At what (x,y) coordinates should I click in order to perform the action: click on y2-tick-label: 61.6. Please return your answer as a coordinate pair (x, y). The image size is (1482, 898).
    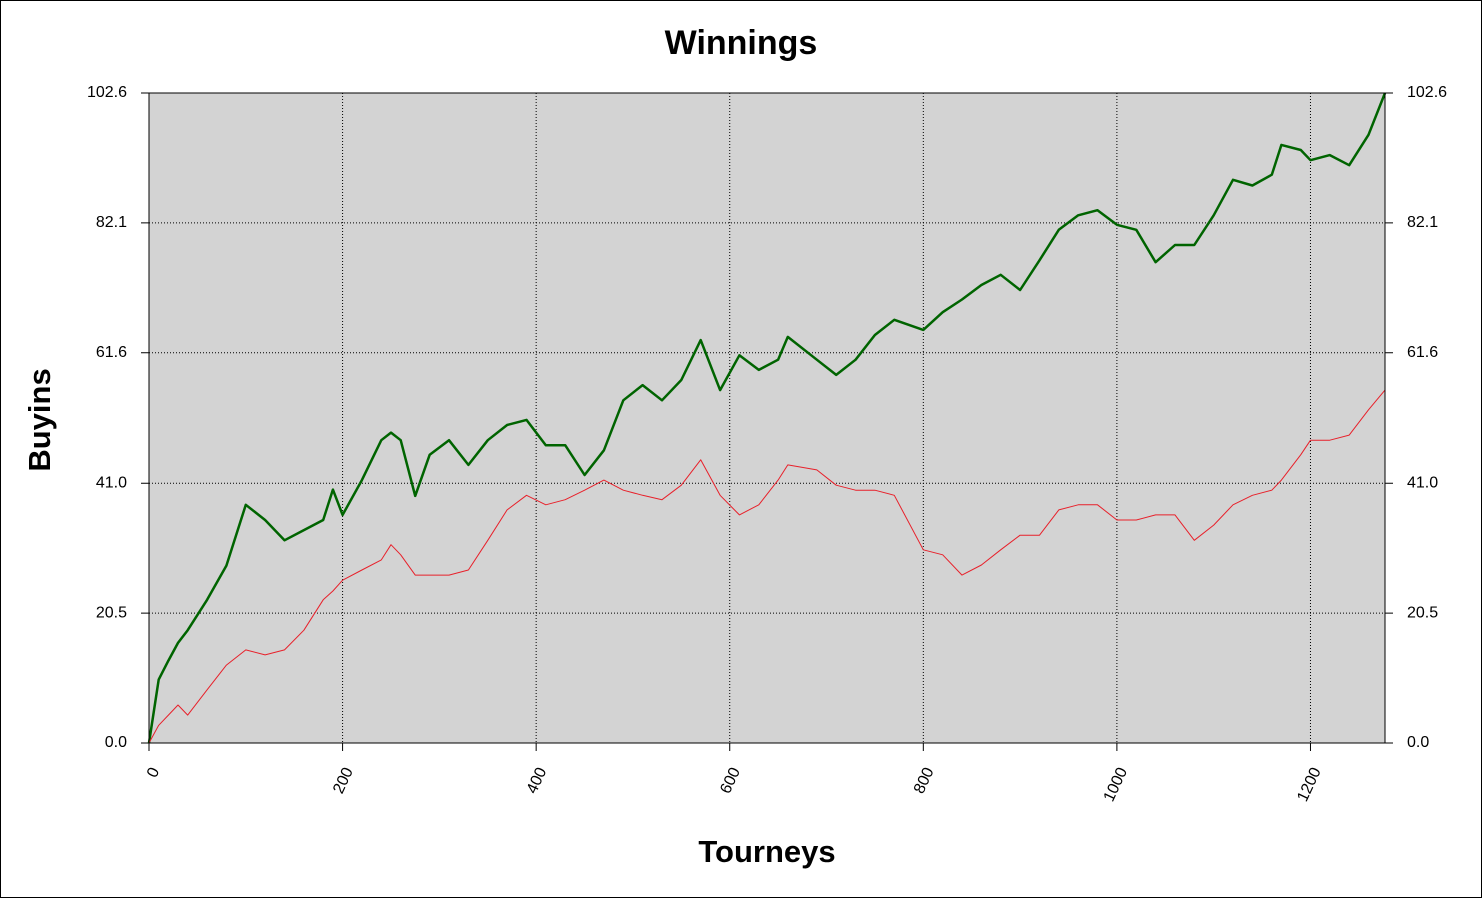
    Looking at the image, I should click on (1422, 352).